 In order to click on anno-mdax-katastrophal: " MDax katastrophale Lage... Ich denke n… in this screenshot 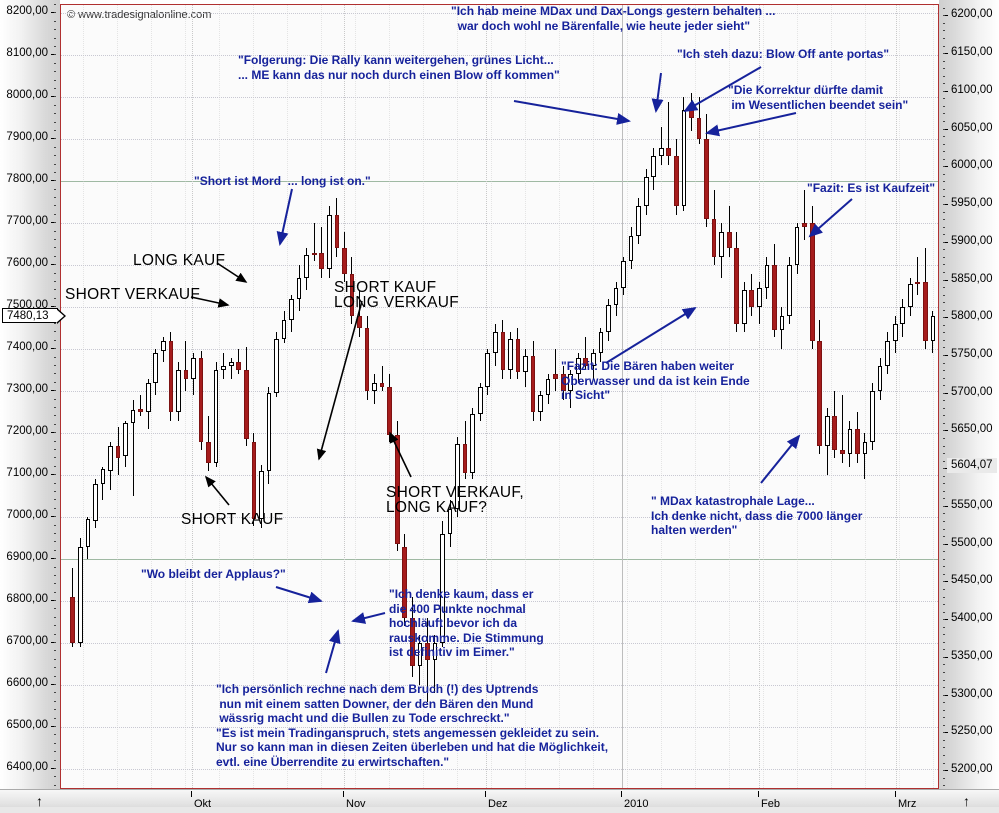, I will do `click(757, 515)`.